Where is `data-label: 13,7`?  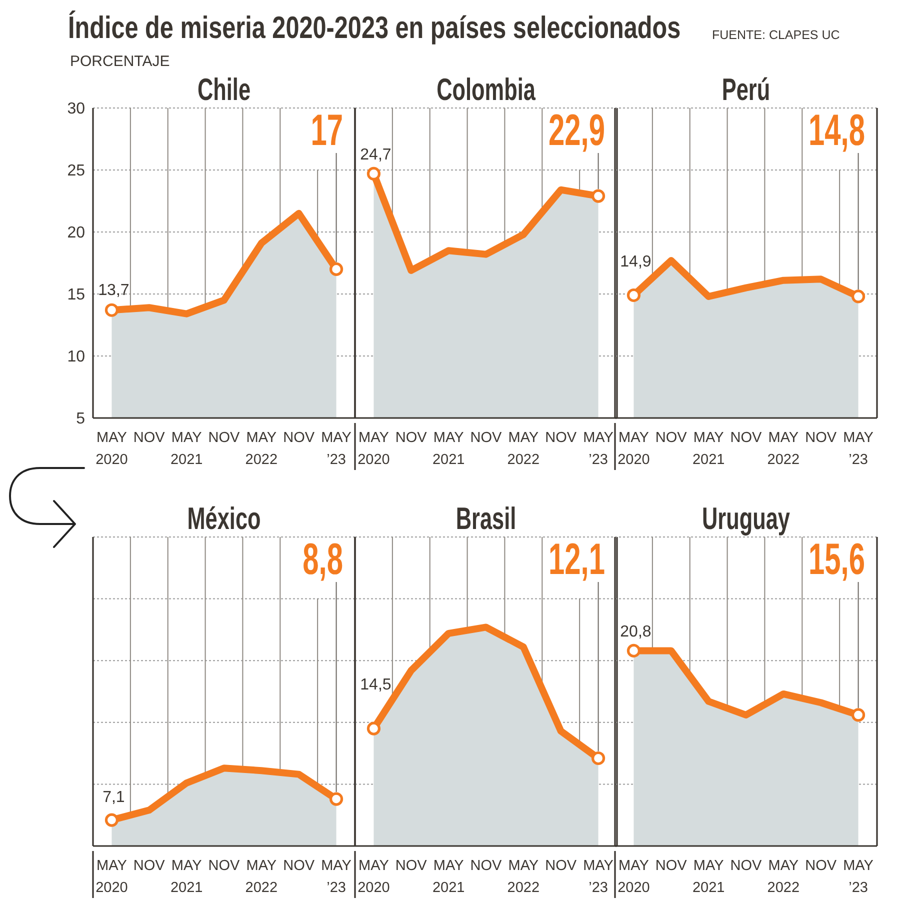
data-label: 13,7 is located at coordinates (114, 291).